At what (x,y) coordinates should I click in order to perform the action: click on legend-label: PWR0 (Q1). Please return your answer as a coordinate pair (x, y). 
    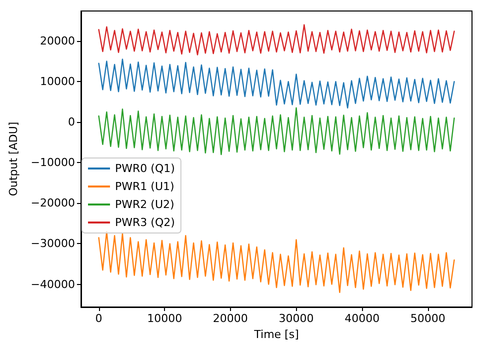
    Looking at the image, I should click on (145, 168).